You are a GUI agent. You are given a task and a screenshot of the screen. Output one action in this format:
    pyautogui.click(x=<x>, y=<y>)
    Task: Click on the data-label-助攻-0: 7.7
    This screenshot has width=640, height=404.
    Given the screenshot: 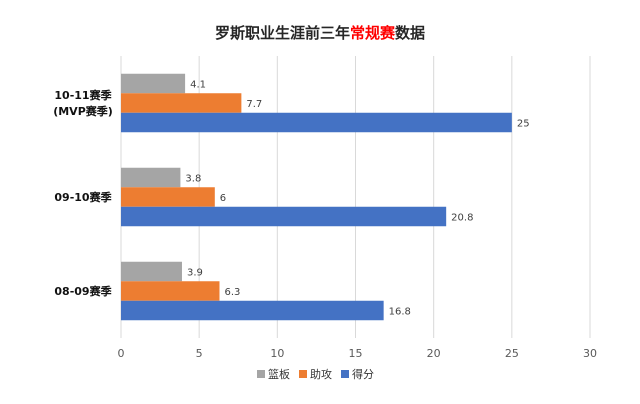 What is the action you would take?
    pyautogui.click(x=254, y=104)
    